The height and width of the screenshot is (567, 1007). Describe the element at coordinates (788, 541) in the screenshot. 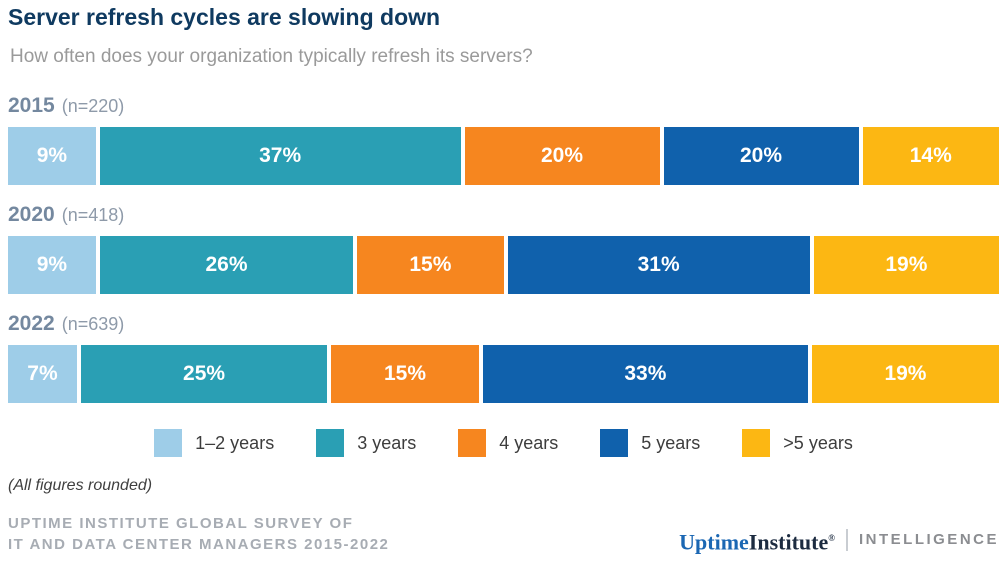

I see `brand-institute: Institute` at that location.